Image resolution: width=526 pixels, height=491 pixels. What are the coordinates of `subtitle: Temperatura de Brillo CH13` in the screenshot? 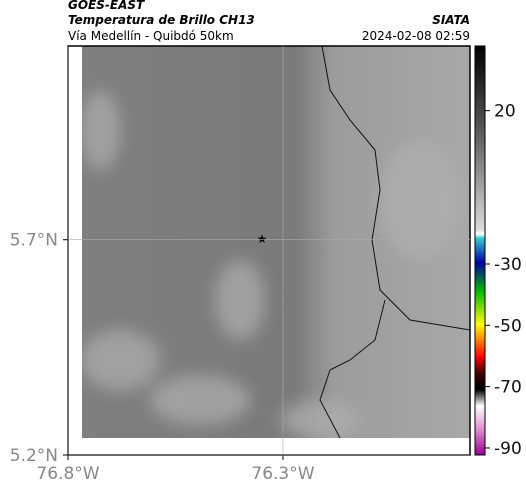 It's located at (161, 20).